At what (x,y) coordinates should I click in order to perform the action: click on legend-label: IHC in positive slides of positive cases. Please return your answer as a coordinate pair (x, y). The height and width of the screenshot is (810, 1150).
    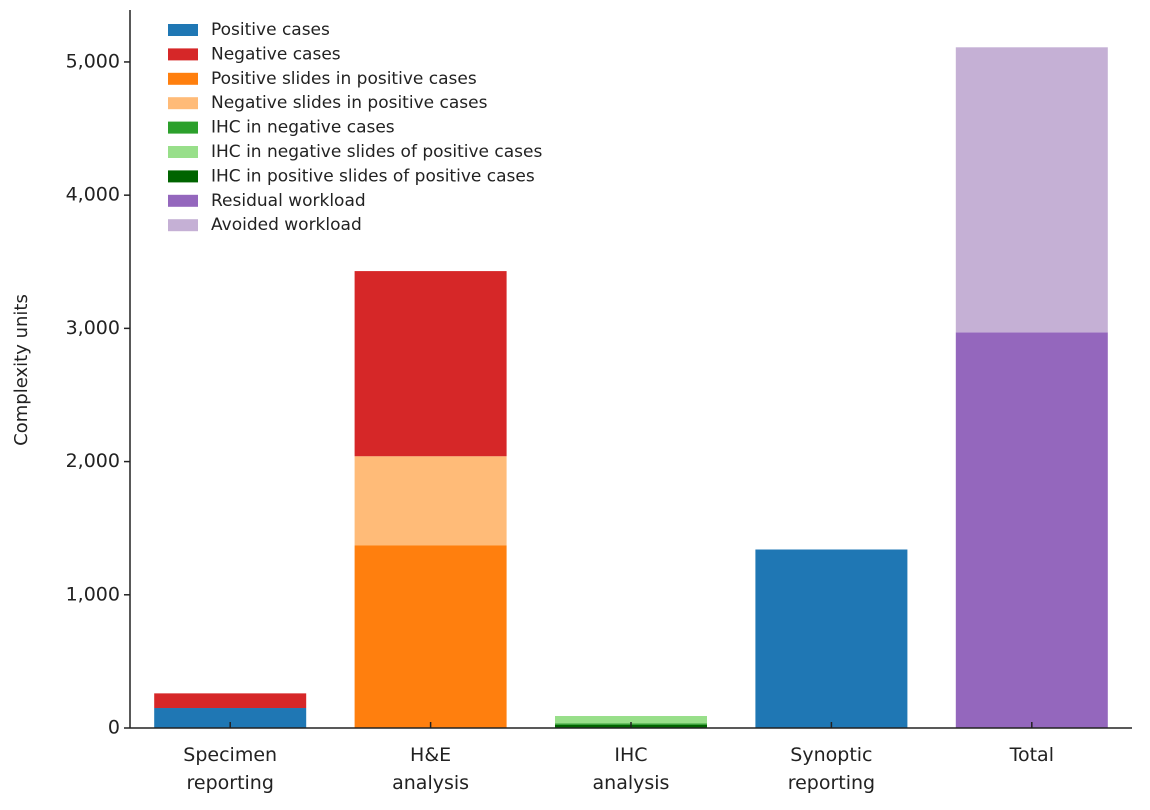
    Looking at the image, I should click on (373, 176).